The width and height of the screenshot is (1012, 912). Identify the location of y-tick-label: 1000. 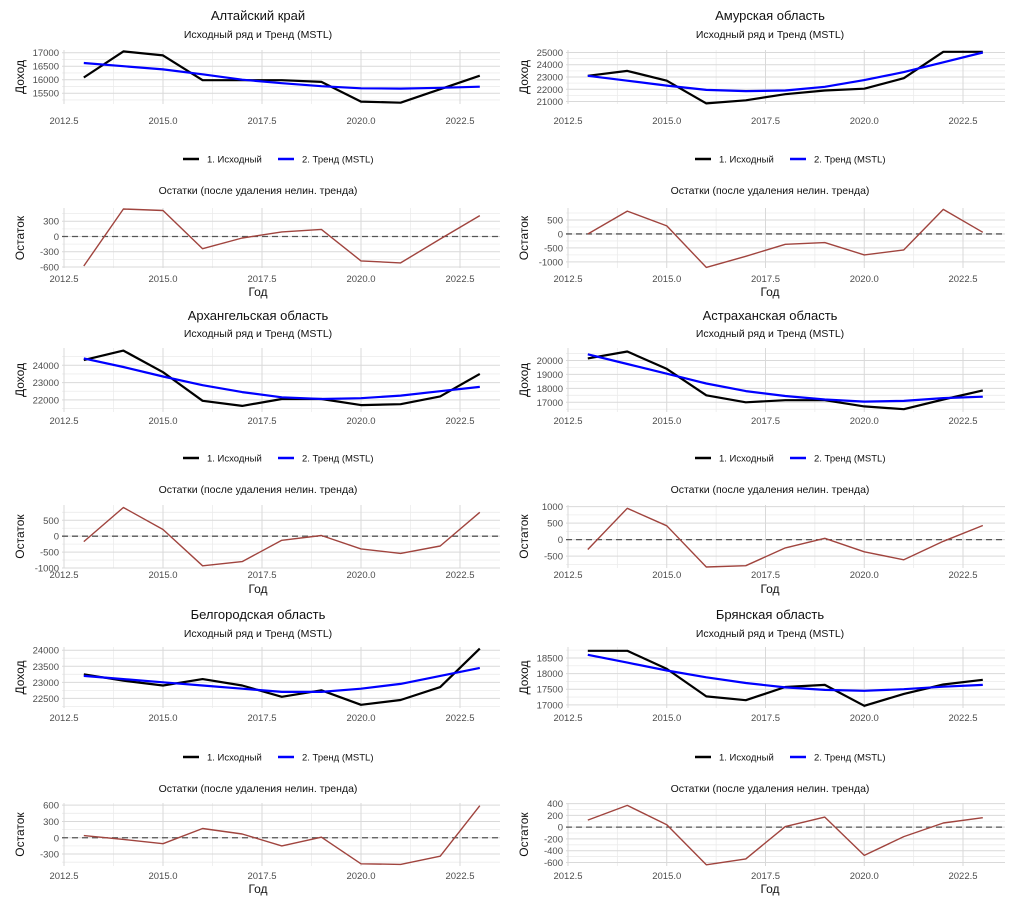
(552, 507).